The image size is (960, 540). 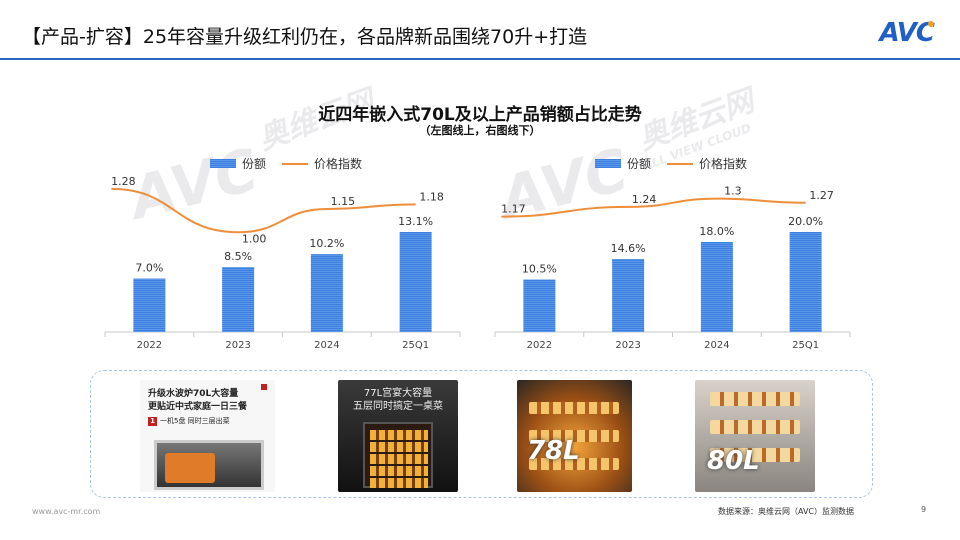 I want to click on avc-logo: AVC, so click(x=909, y=33).